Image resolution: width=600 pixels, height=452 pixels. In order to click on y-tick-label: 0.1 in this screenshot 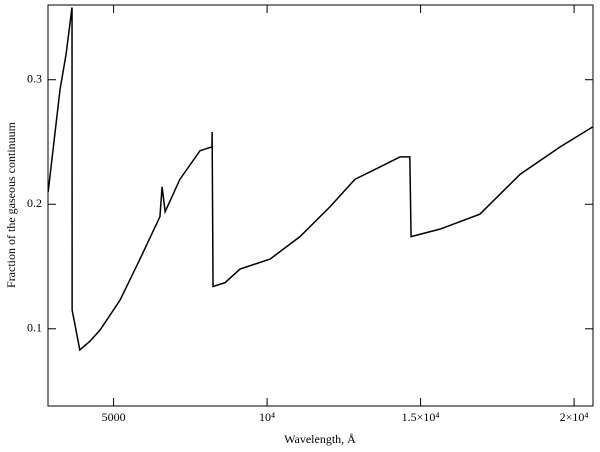, I will do `click(34, 328)`.